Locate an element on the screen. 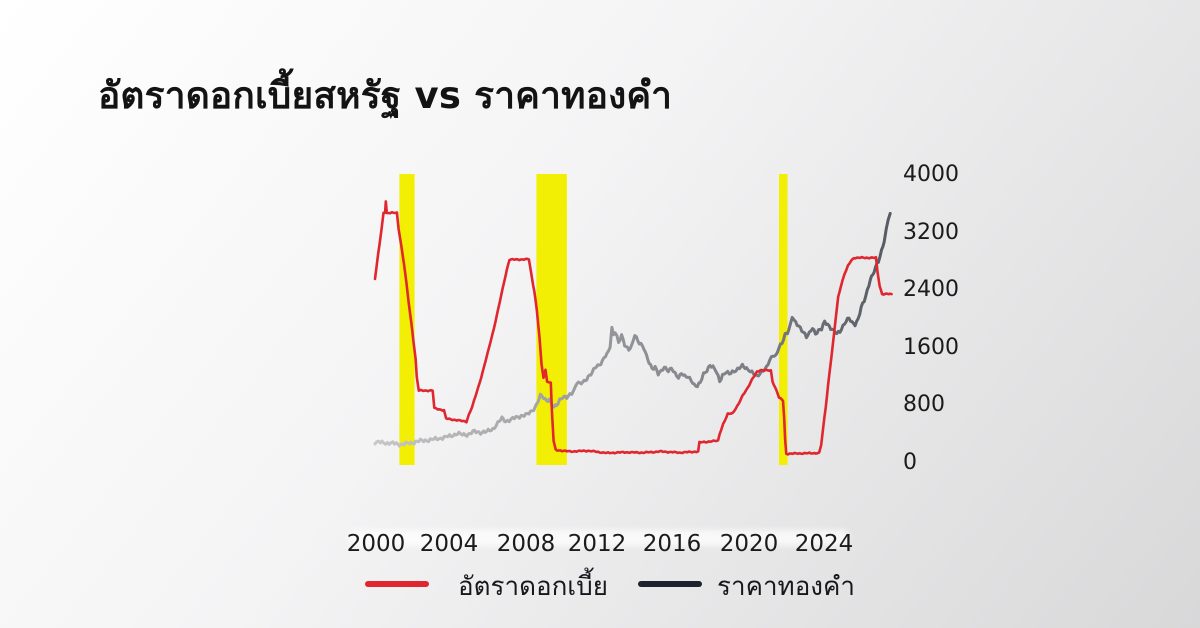 The height and width of the screenshot is (628, 1200). legend-swatch-gold is located at coordinates (670, 584).